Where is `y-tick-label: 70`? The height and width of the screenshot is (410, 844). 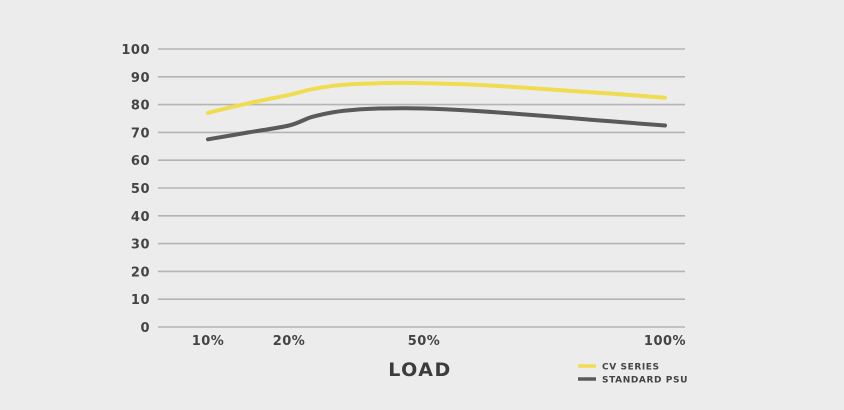 y-tick-label: 70 is located at coordinates (140, 133).